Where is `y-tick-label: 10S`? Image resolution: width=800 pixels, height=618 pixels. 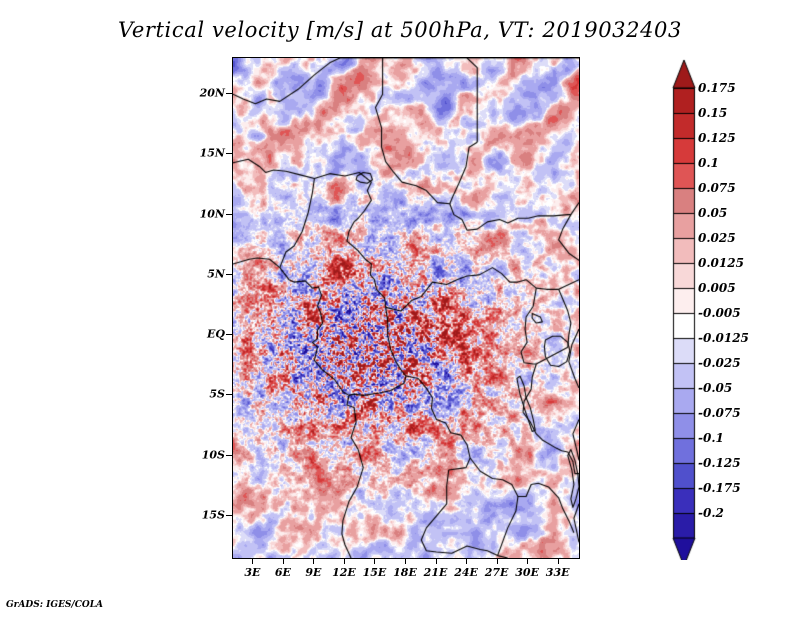 y-tick-label: 10S is located at coordinates (213, 455).